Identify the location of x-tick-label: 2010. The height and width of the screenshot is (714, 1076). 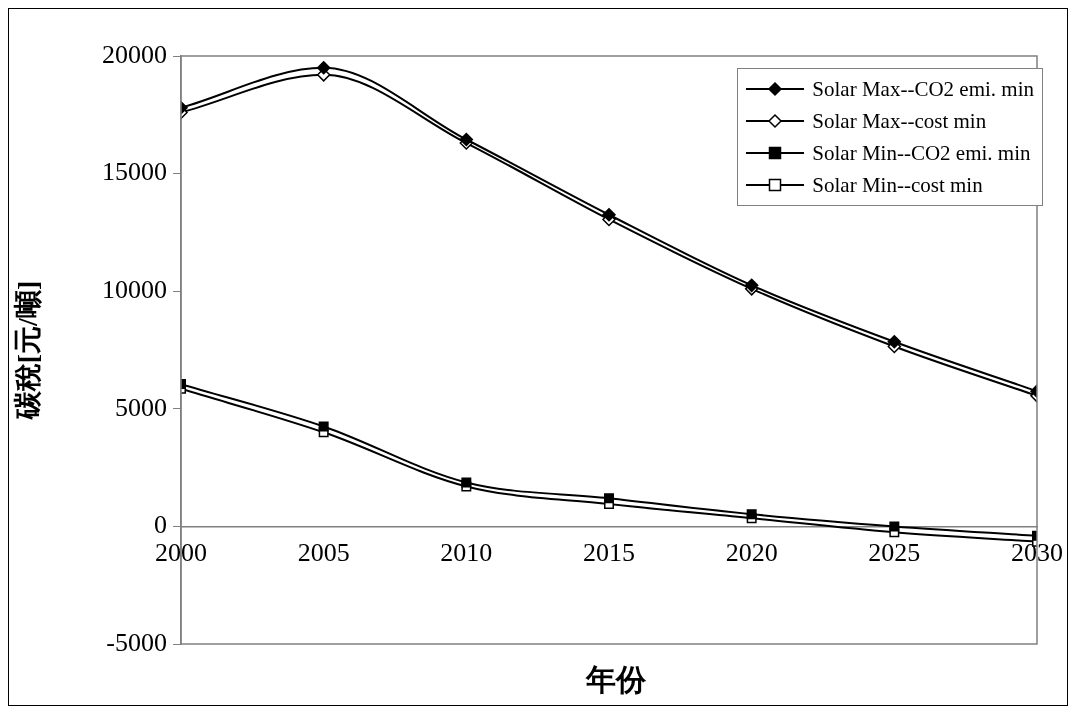
(466, 552).